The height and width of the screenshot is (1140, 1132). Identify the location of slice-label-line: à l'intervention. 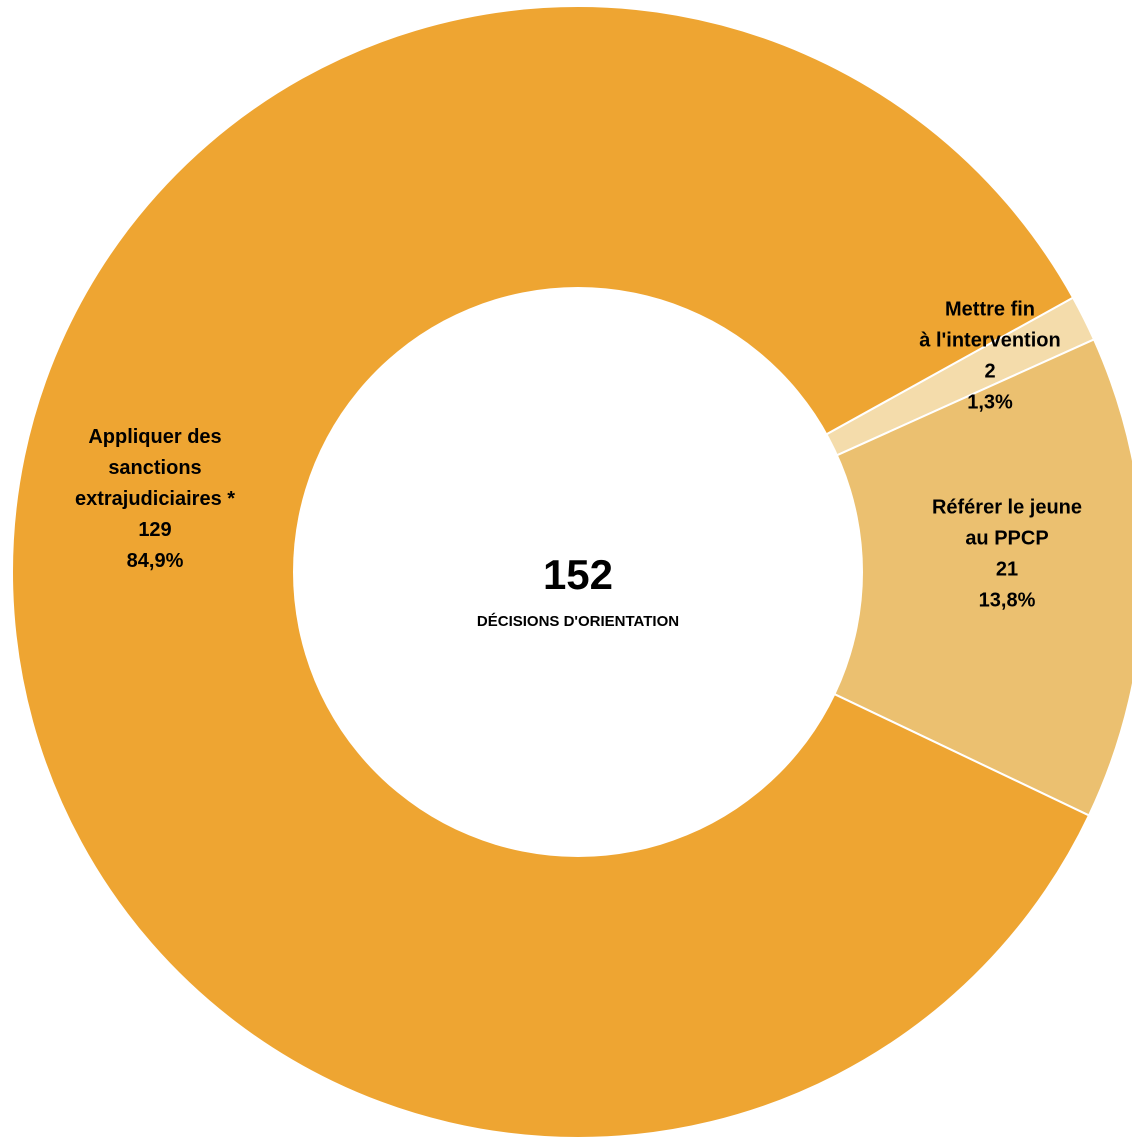
(989, 341).